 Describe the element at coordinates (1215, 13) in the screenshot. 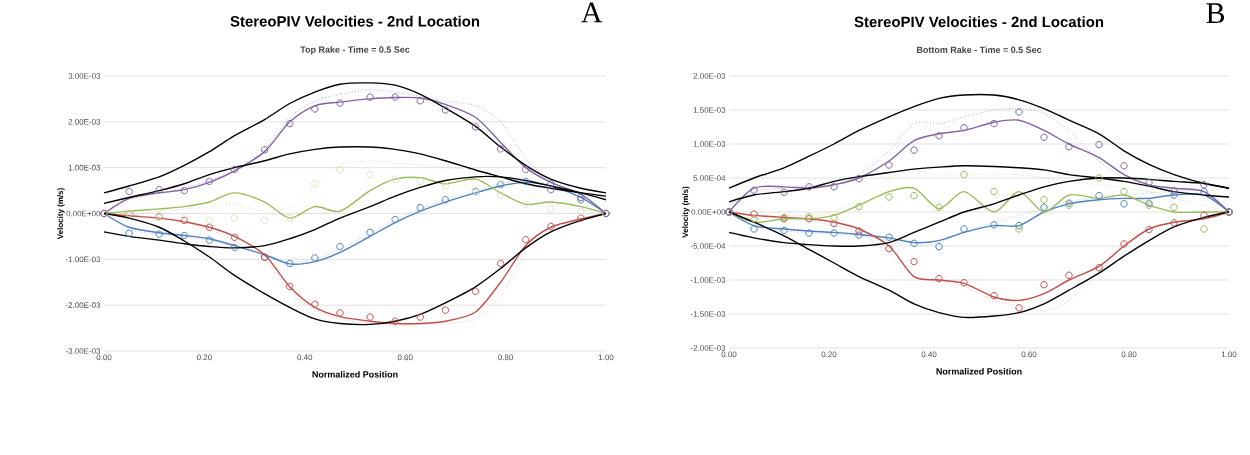

I see `text: B` at that location.